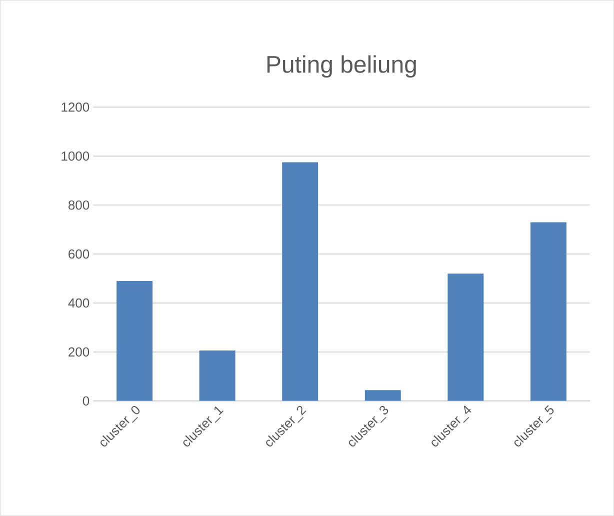 This screenshot has height=516, width=614. I want to click on y-tick-label: 200, so click(79, 352).